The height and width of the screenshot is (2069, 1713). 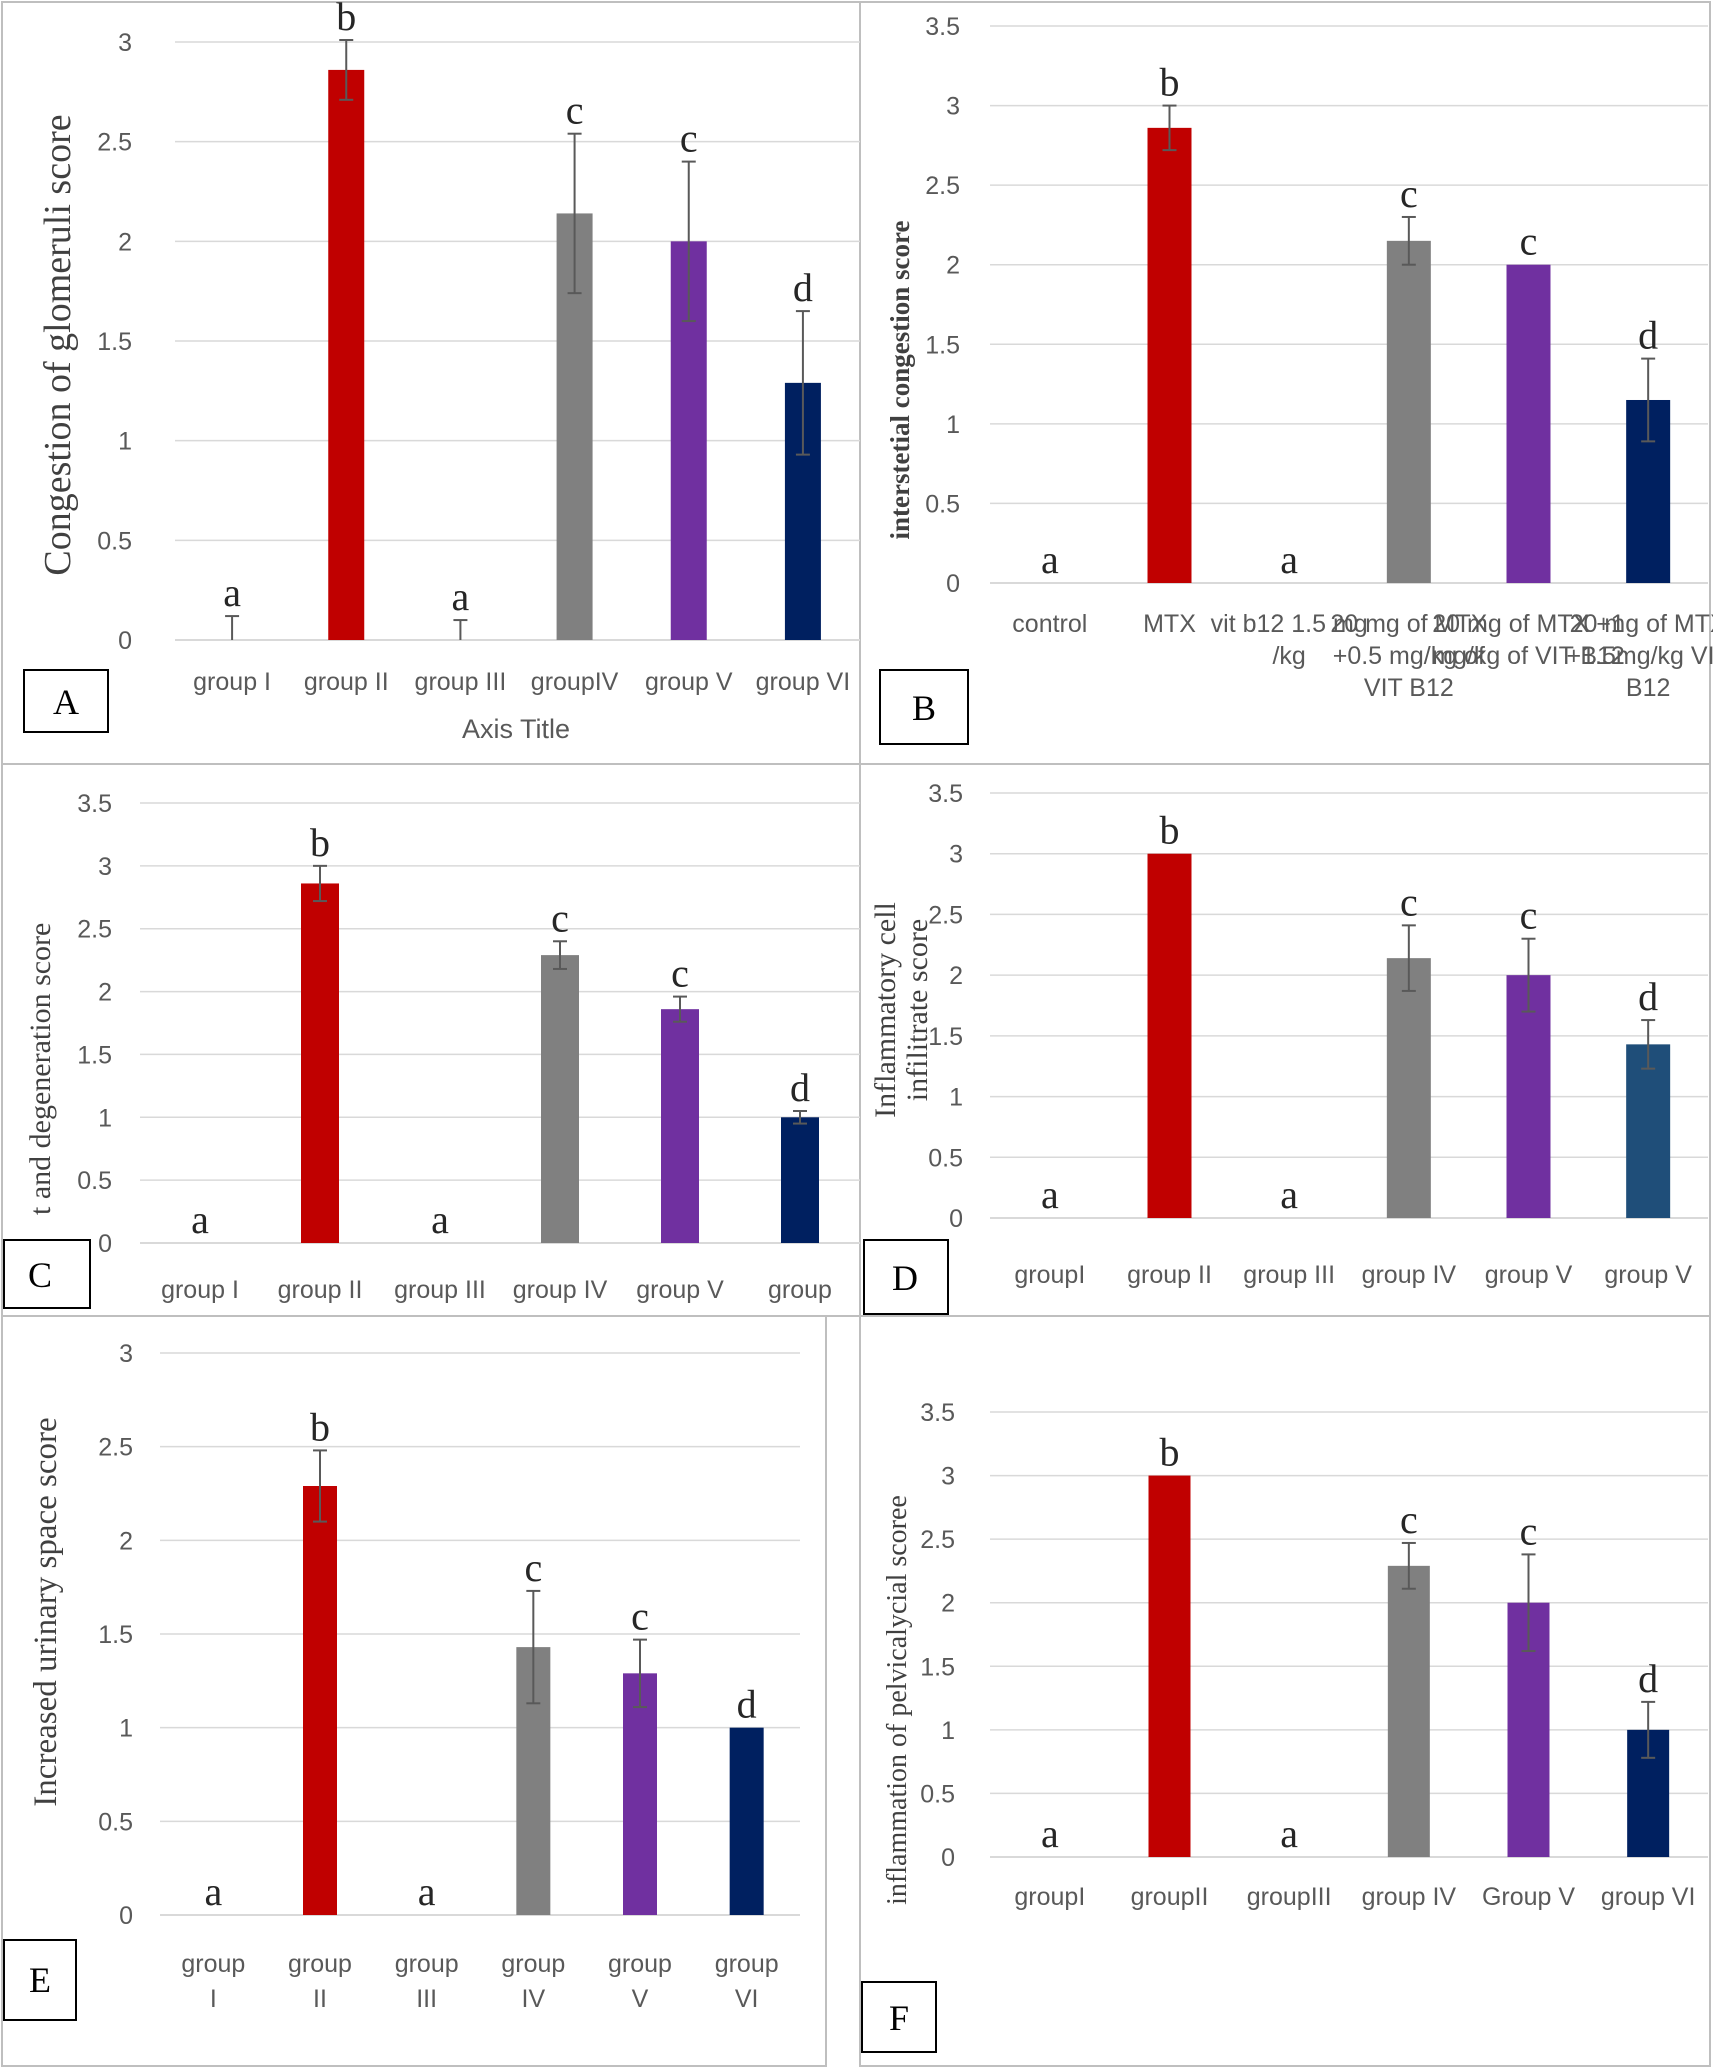 I want to click on chart-A-significance-letter: c, so click(x=689, y=138).